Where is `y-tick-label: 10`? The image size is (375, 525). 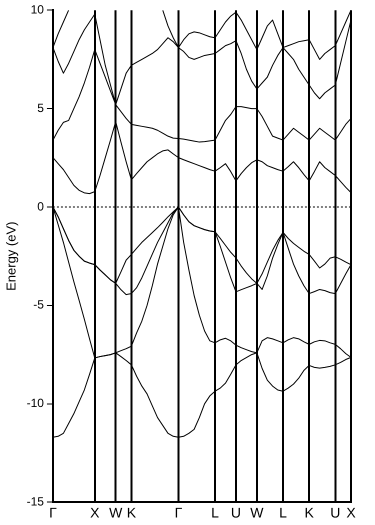 y-tick-label: 10 is located at coordinates (37, 9).